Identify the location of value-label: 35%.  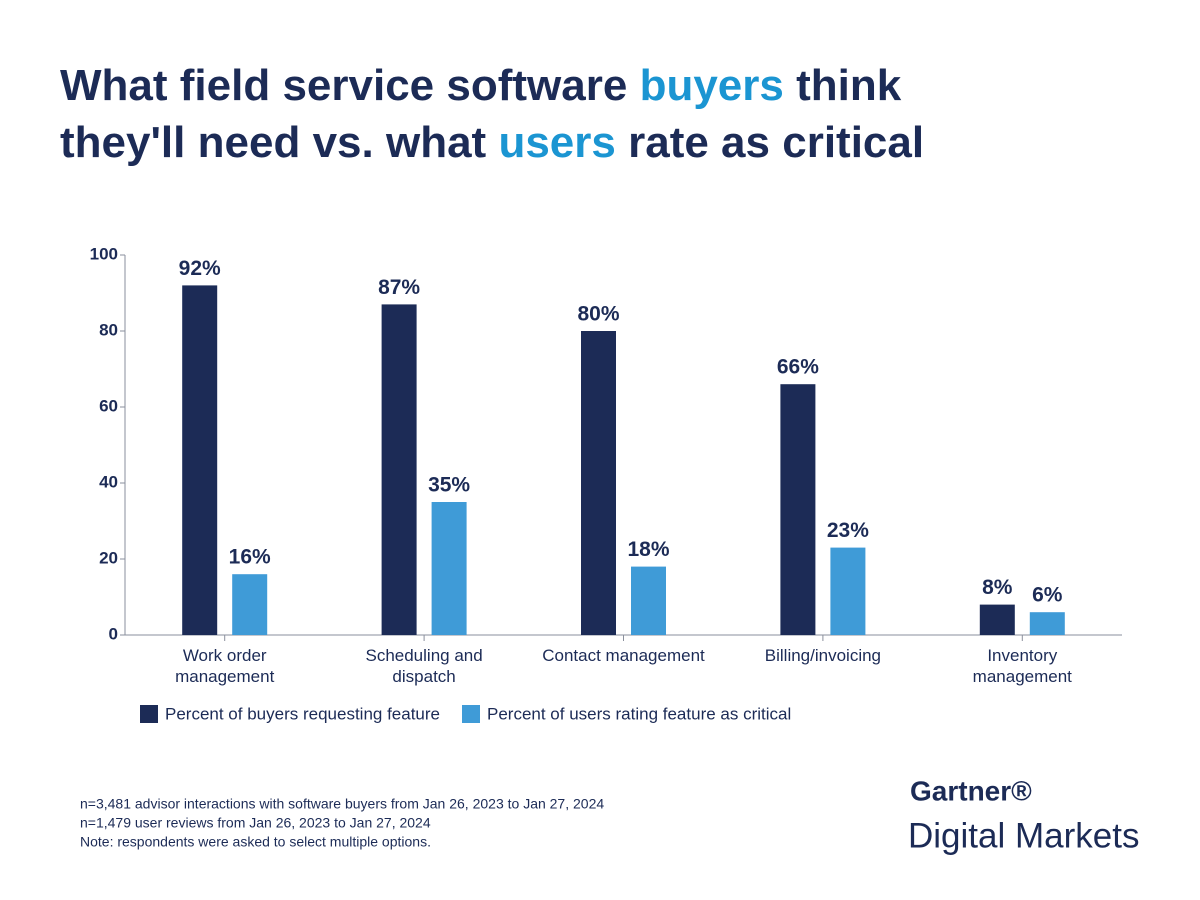
(449, 485).